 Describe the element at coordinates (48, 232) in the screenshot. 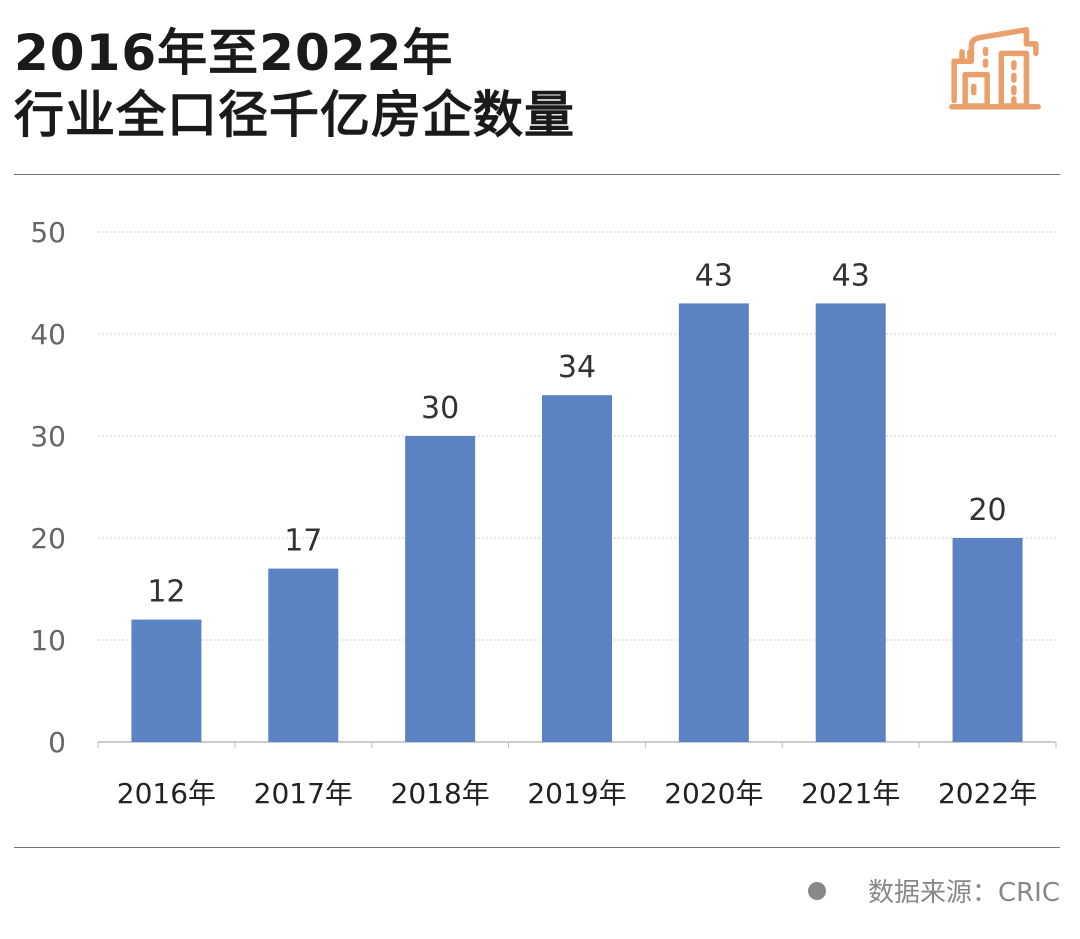

I see `y-tick-label: 50` at that location.